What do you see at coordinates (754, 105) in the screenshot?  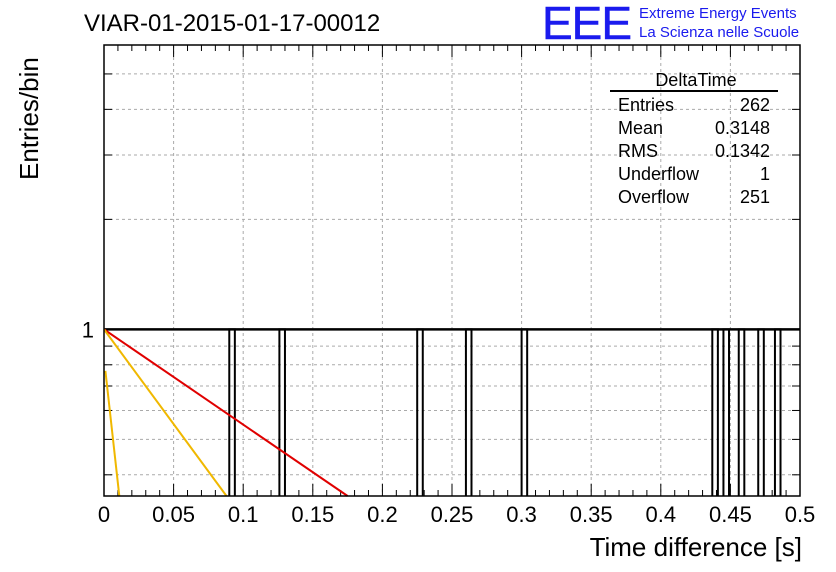 I see `stats-value: 262` at bounding box center [754, 105].